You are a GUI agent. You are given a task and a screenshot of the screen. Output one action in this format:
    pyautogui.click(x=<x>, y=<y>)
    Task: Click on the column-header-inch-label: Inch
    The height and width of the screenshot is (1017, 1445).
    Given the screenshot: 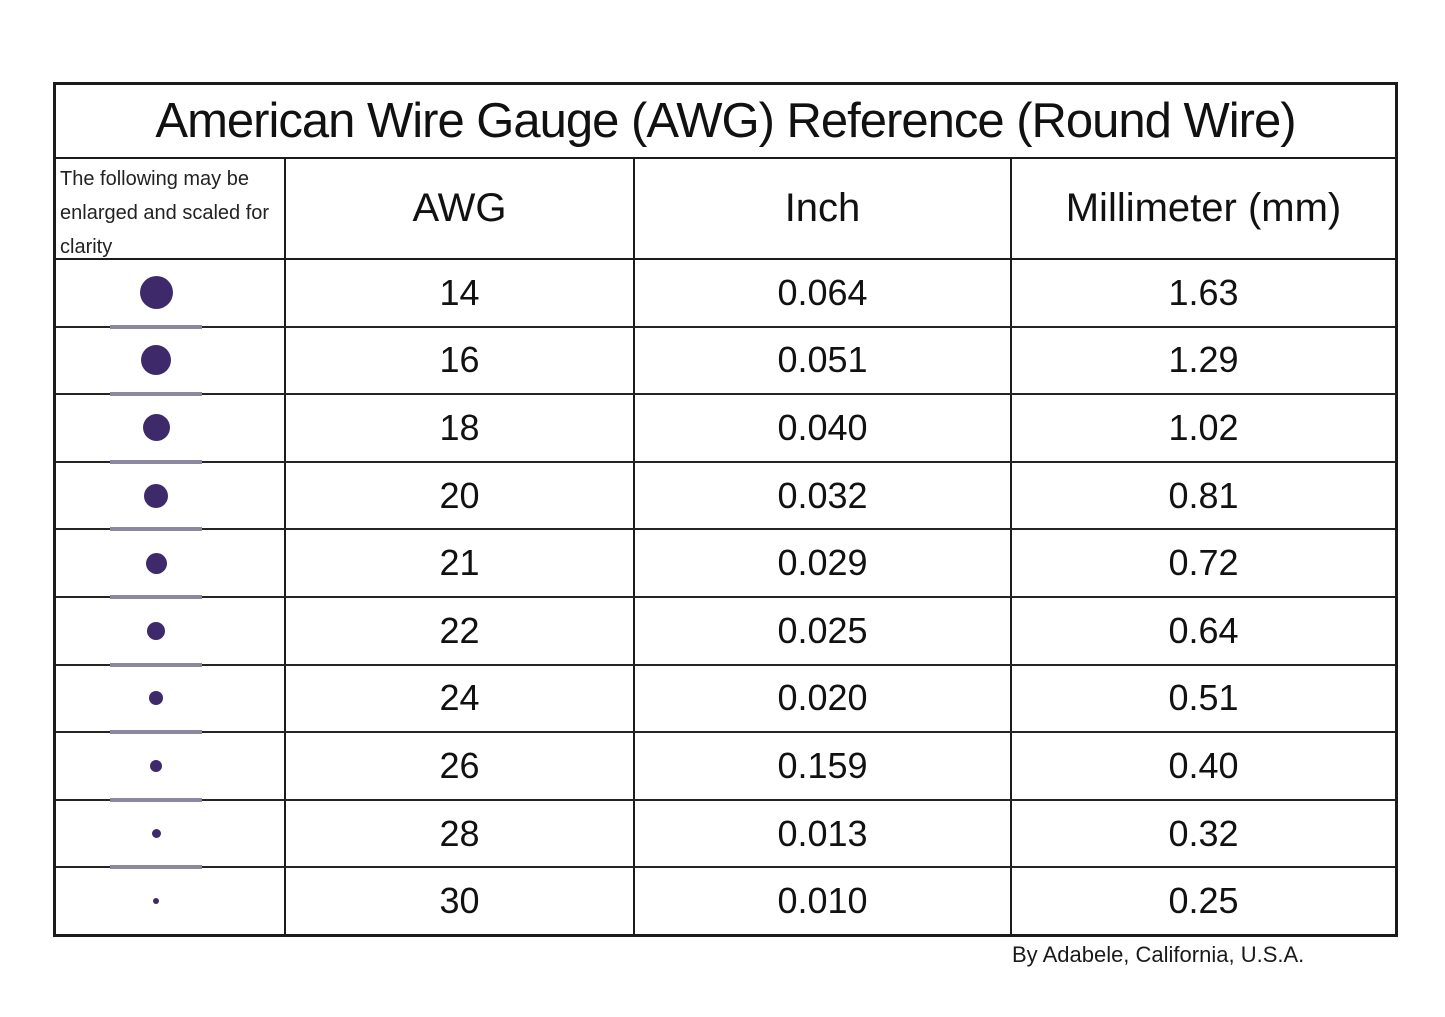 What is the action you would take?
    pyautogui.click(x=822, y=208)
    